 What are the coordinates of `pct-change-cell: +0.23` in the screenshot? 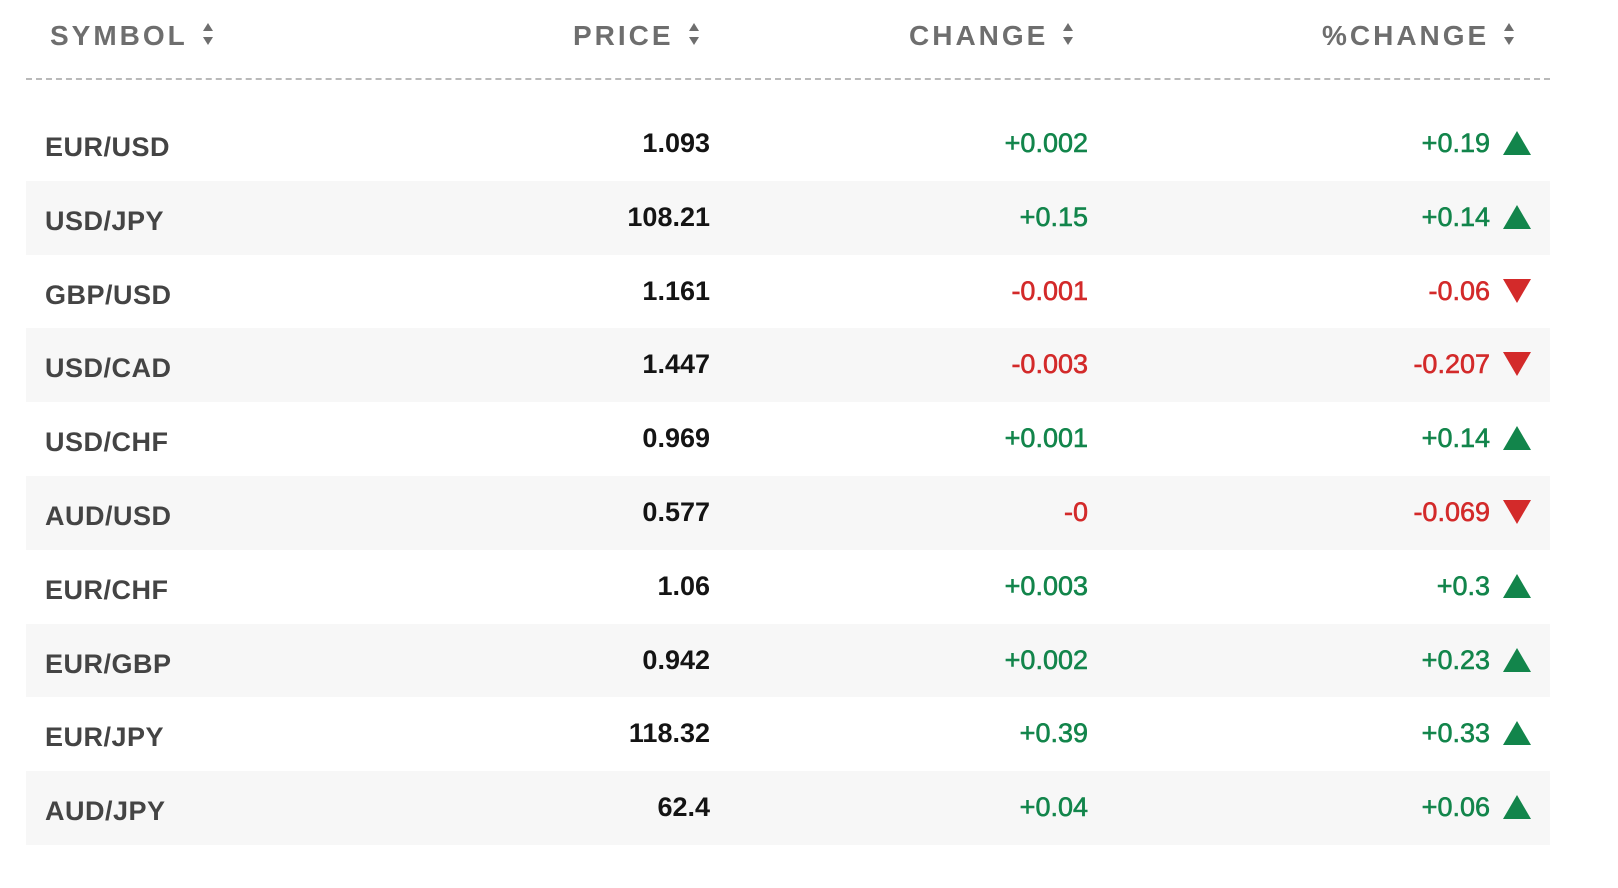 It's located at (1455, 659).